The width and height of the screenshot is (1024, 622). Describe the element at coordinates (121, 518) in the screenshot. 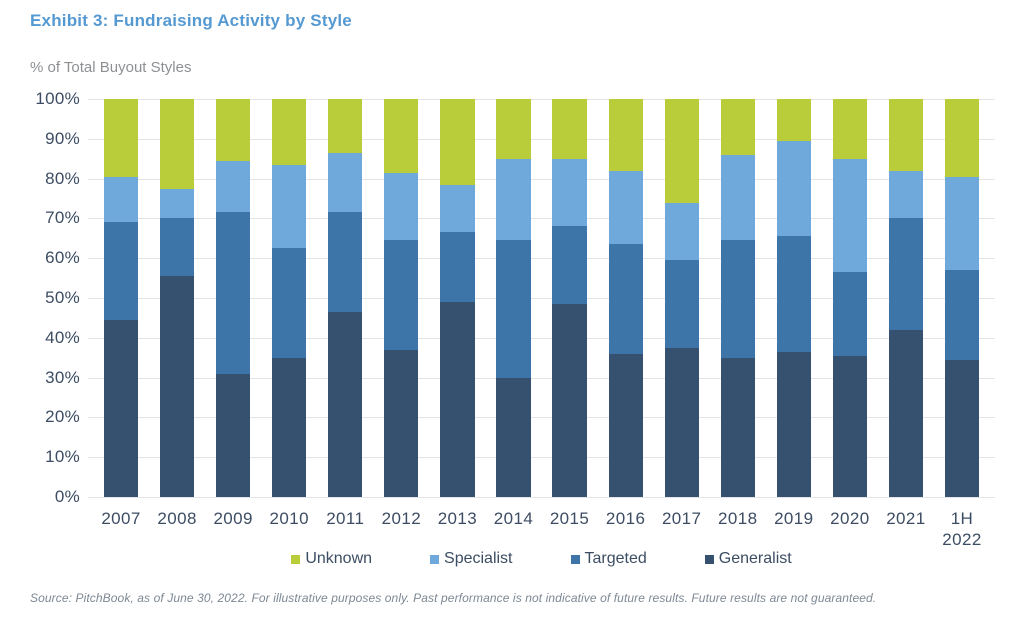

I see `x-tick-label: 2007` at that location.